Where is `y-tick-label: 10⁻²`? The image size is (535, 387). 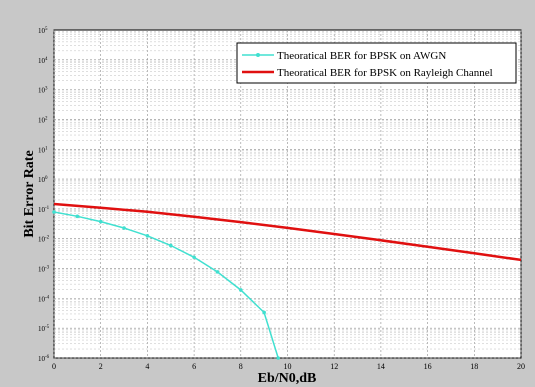 y-tick-label: 10⁻² is located at coordinates (44, 240).